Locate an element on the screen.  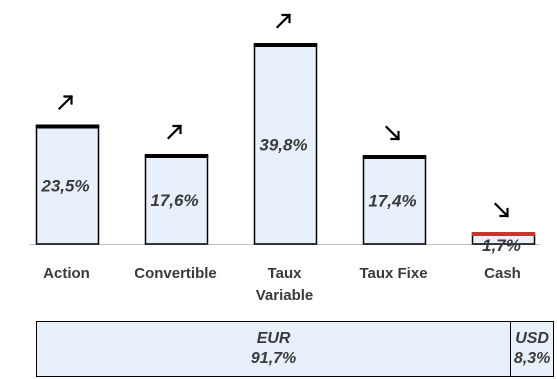
category-label: Cash is located at coordinates (502, 273).